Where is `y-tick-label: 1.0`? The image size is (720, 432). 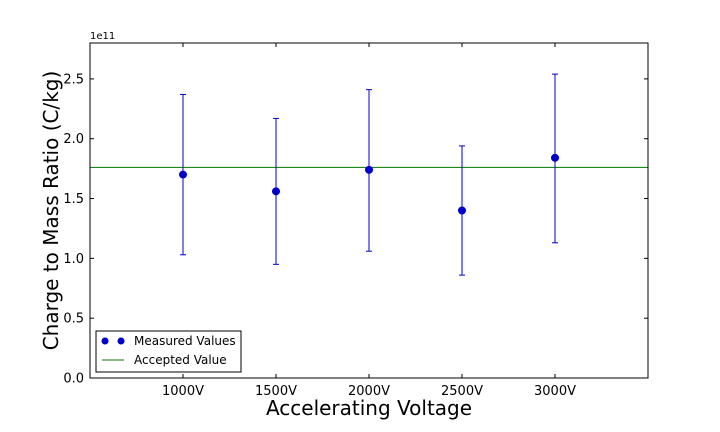 y-tick-label: 1.0 is located at coordinates (73, 259).